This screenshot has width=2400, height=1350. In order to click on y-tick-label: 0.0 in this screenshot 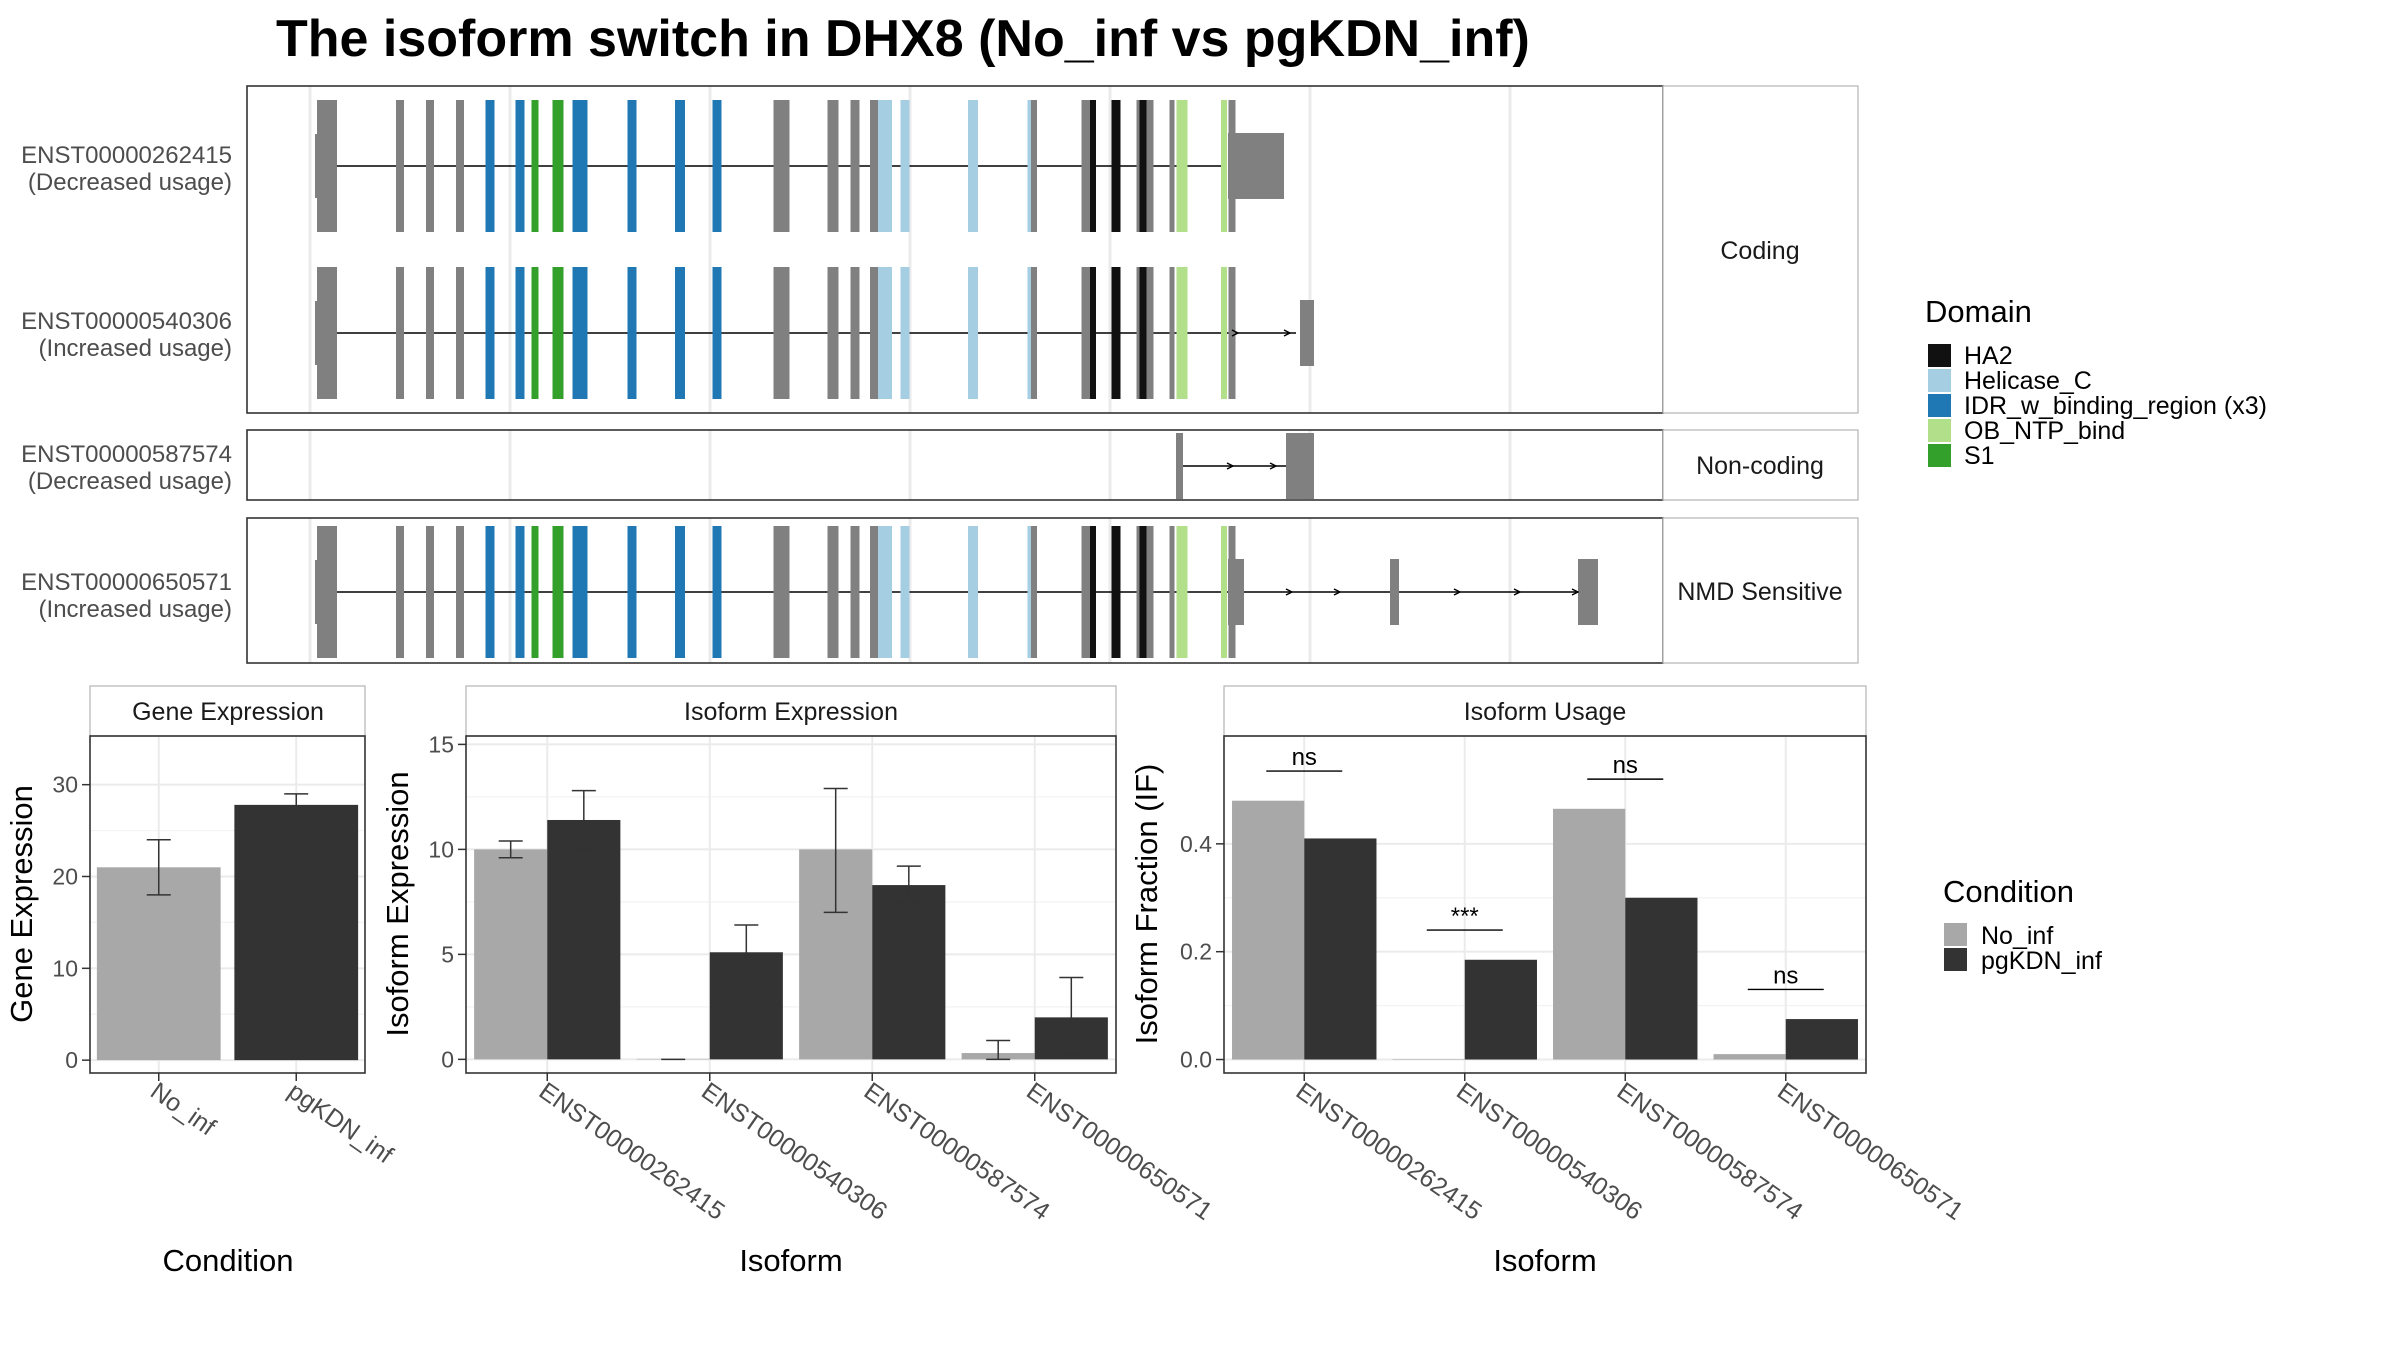, I will do `click(1196, 1060)`.